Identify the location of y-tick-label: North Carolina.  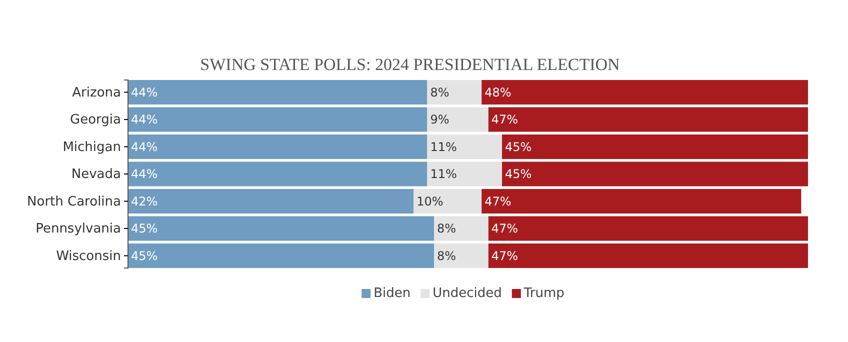
(74, 202).